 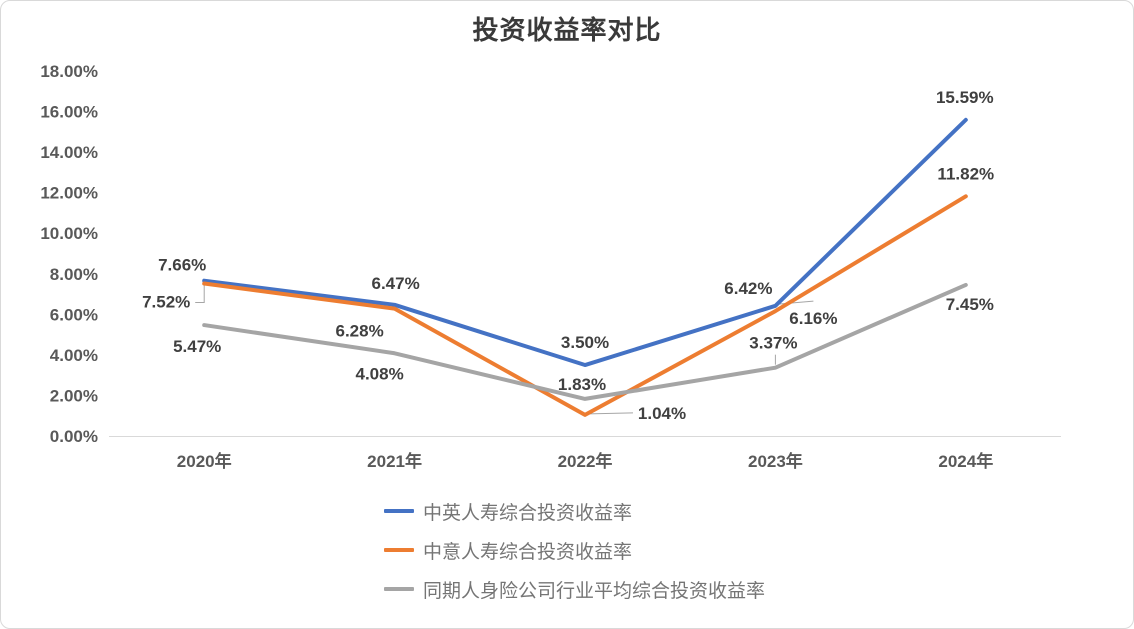 What do you see at coordinates (585, 461) in the screenshot?
I see `x-axis-category-label: 2022年` at bounding box center [585, 461].